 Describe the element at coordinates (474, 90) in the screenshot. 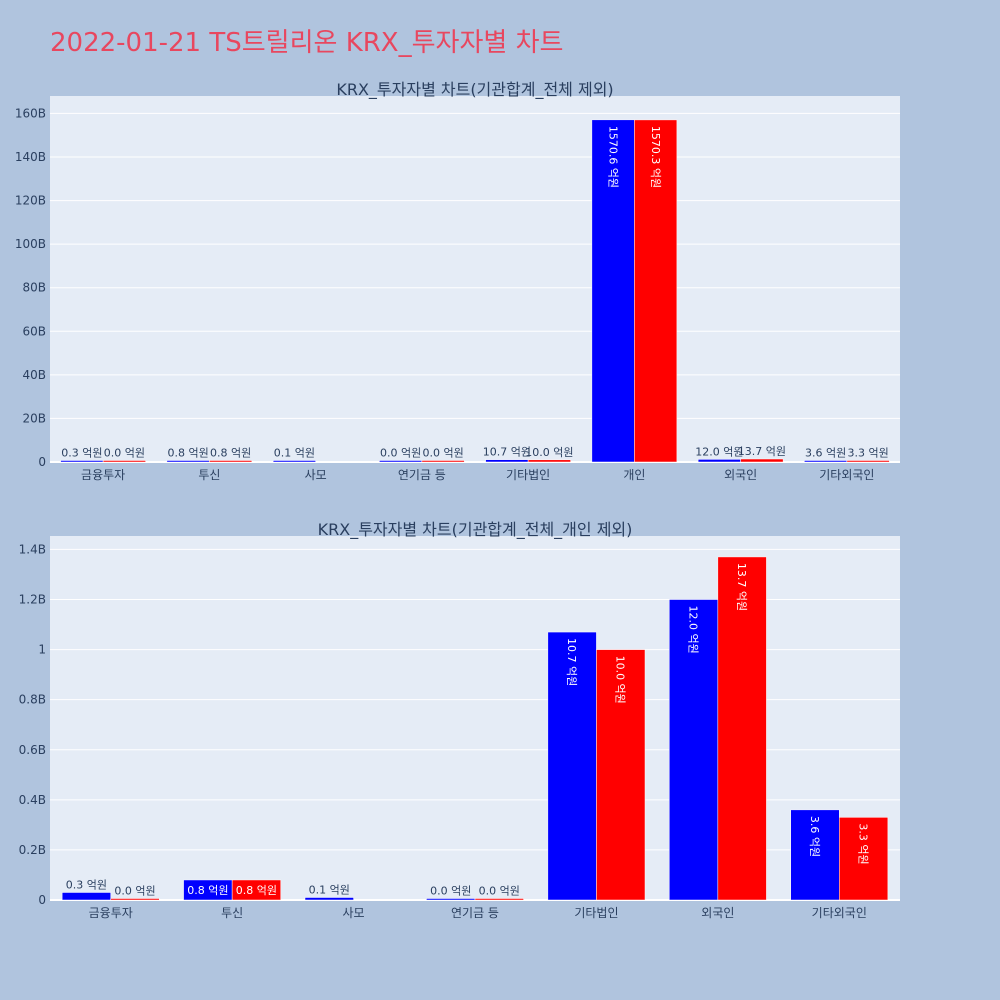

I see `chart-title: KRX_투자자별 차트(기관합계_전체 제외)` at that location.